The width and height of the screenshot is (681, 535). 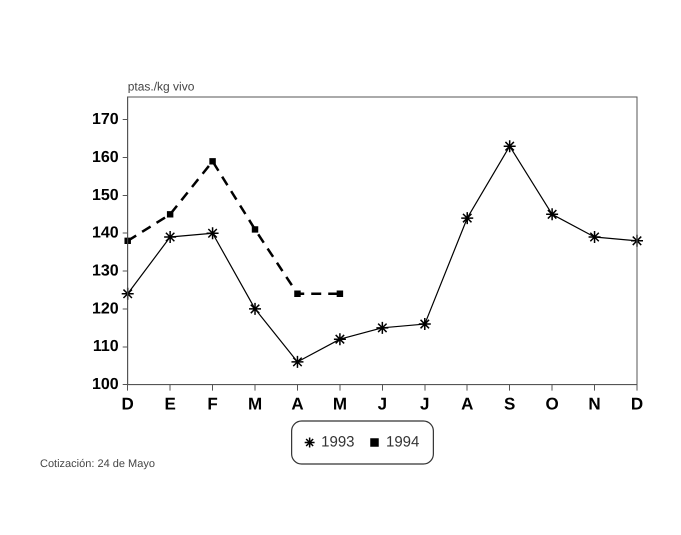 What do you see at coordinates (105, 157) in the screenshot?
I see `y-tick-label: 160` at bounding box center [105, 157].